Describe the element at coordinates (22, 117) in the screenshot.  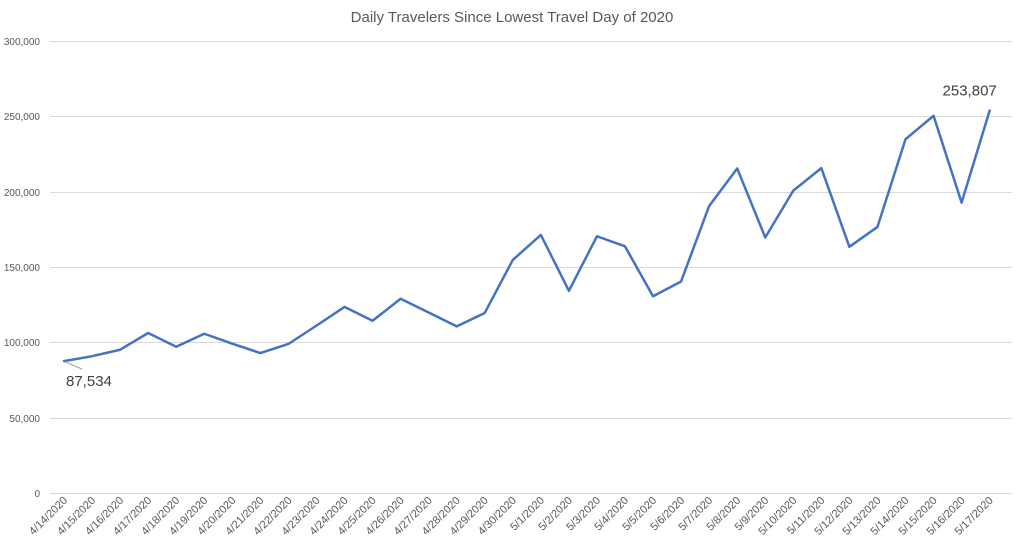
I see `y-tick-label: 250,000` at that location.